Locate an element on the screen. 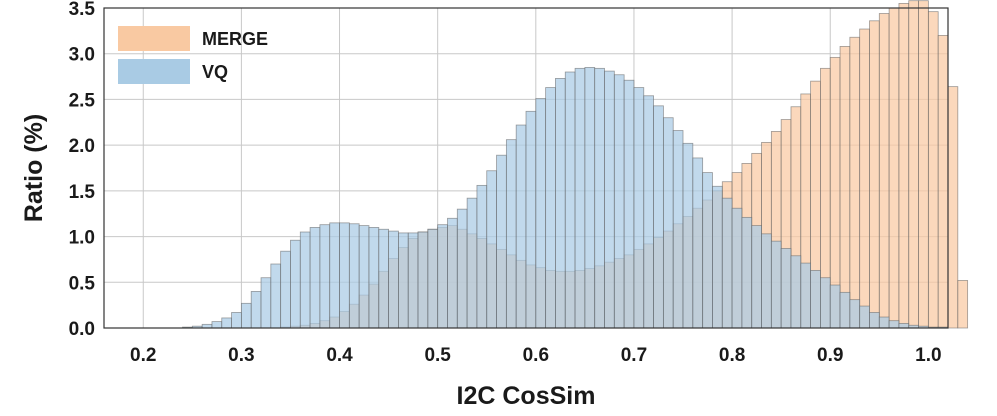  x-tick-label: 0.4 is located at coordinates (339, 355).